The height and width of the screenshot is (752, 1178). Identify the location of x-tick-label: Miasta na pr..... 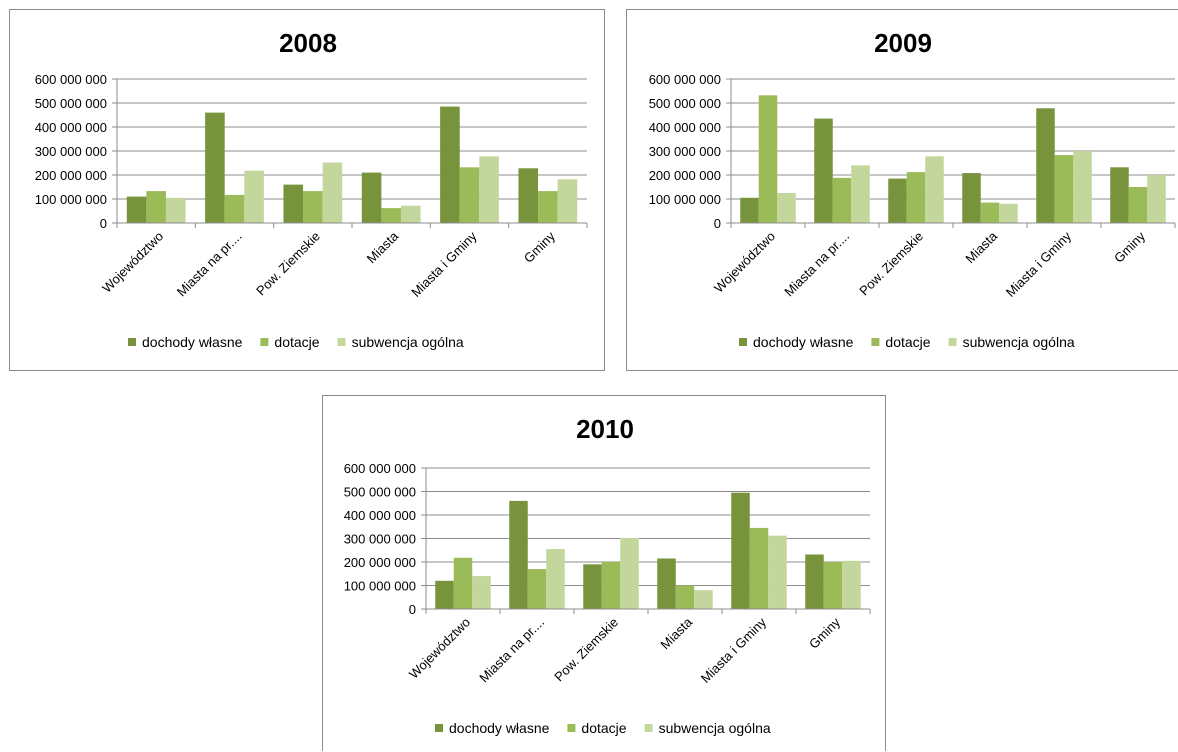
(816, 264).